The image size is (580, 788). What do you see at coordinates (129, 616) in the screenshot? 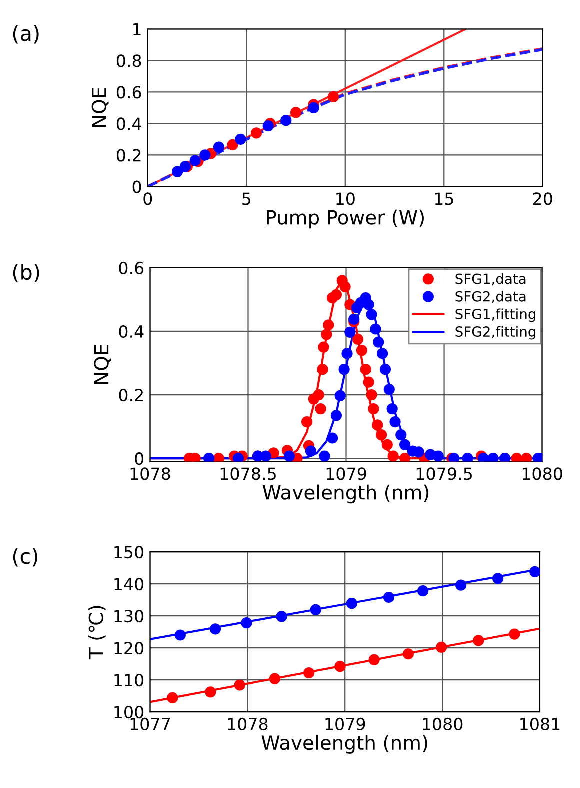
I see `y-tick-label: 130` at bounding box center [129, 616].